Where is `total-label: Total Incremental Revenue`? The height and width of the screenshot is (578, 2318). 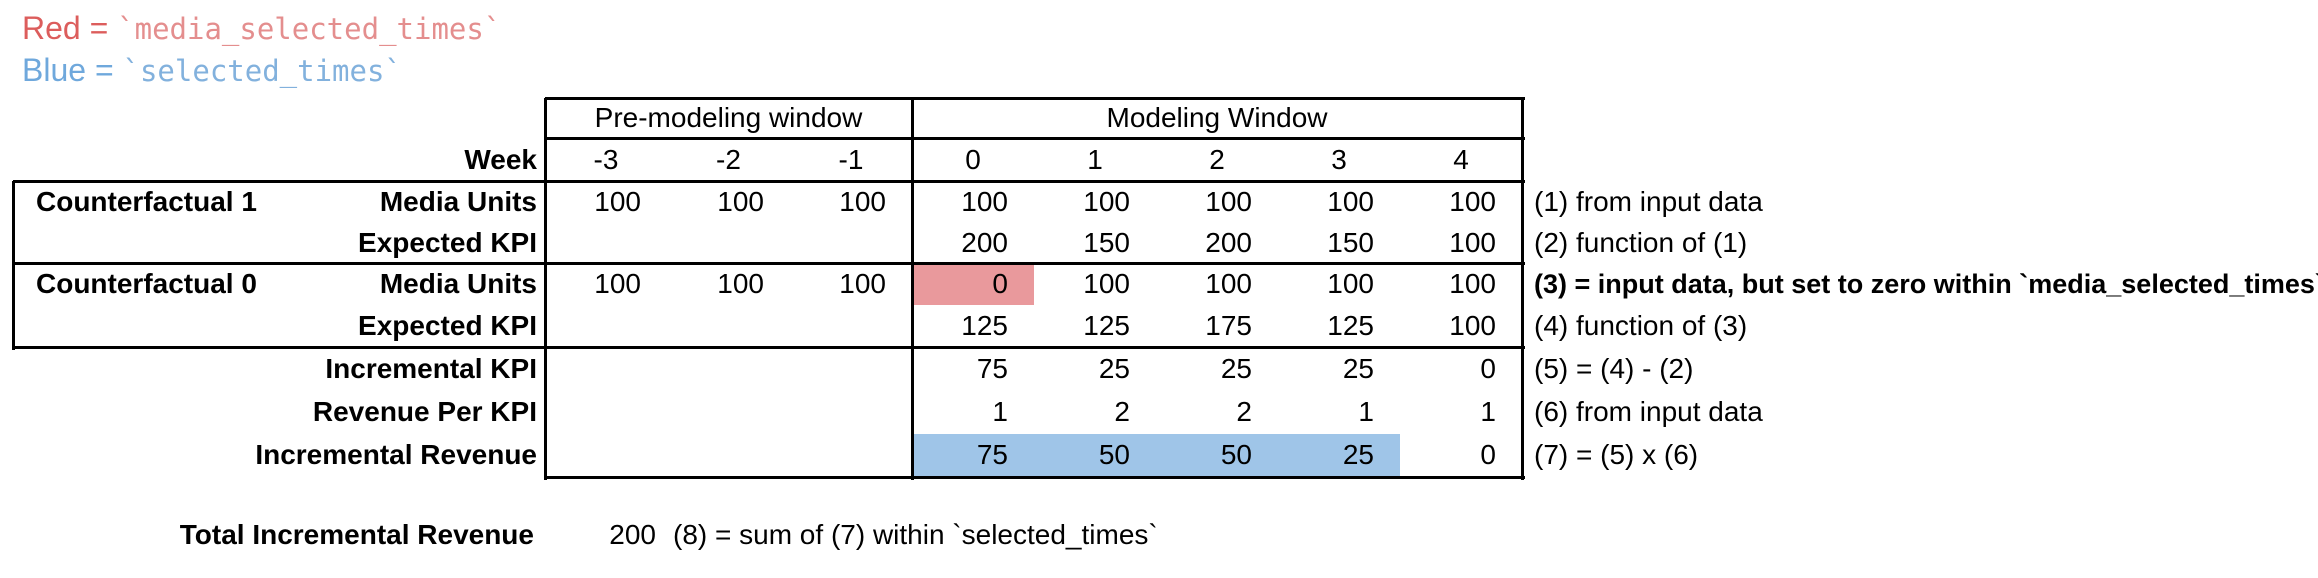
total-label: Total Incremental Revenue is located at coordinates (356, 534).